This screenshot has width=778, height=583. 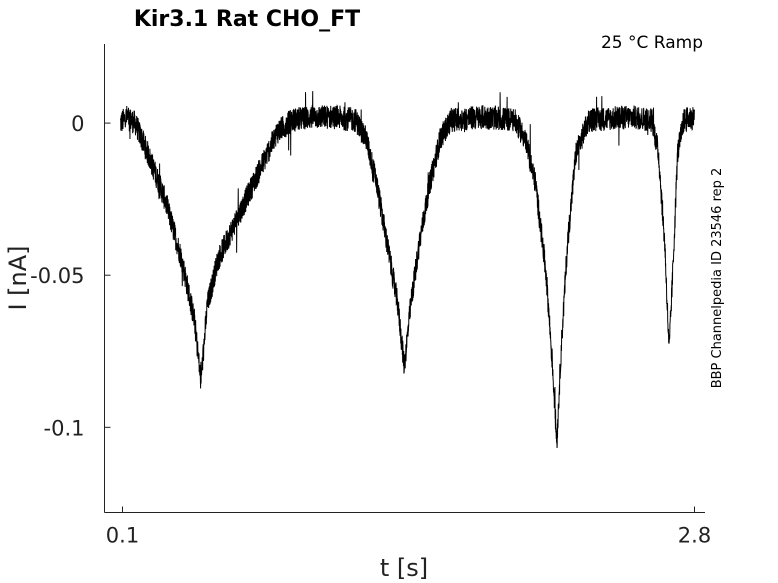 What do you see at coordinates (77, 124) in the screenshot?
I see `y-tick-label: 0` at bounding box center [77, 124].